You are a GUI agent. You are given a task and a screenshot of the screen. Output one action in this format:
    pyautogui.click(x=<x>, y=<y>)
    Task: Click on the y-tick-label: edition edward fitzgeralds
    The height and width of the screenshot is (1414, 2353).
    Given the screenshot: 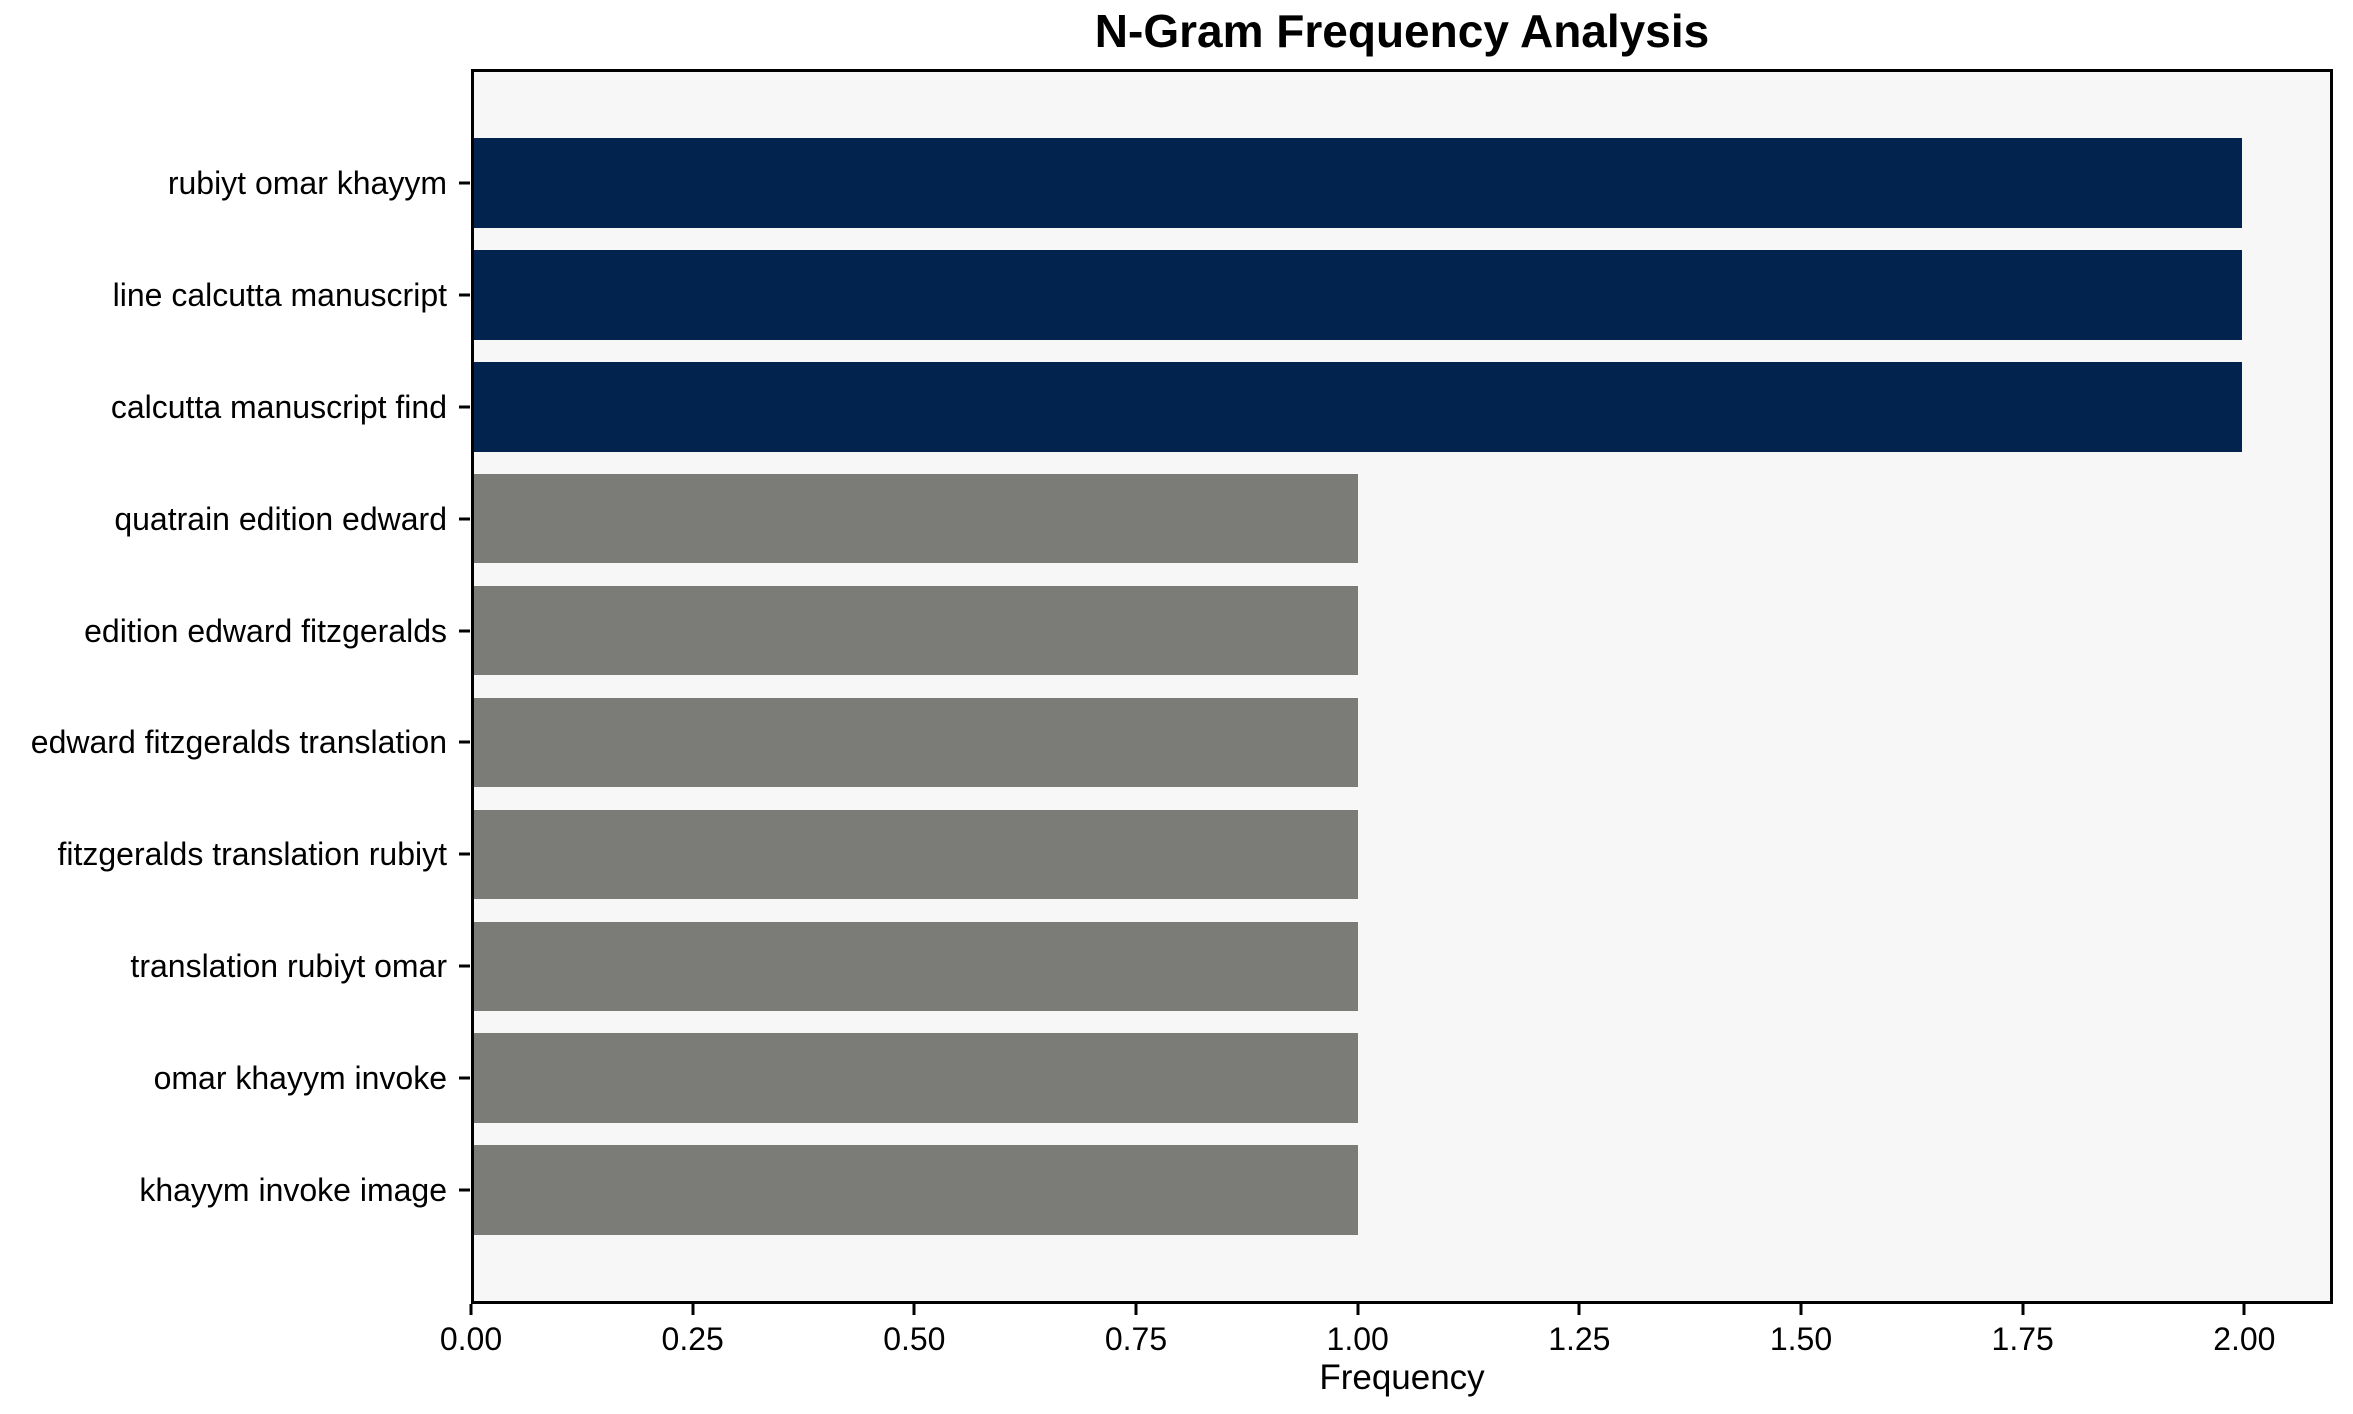 What is the action you would take?
    pyautogui.click(x=265, y=630)
    